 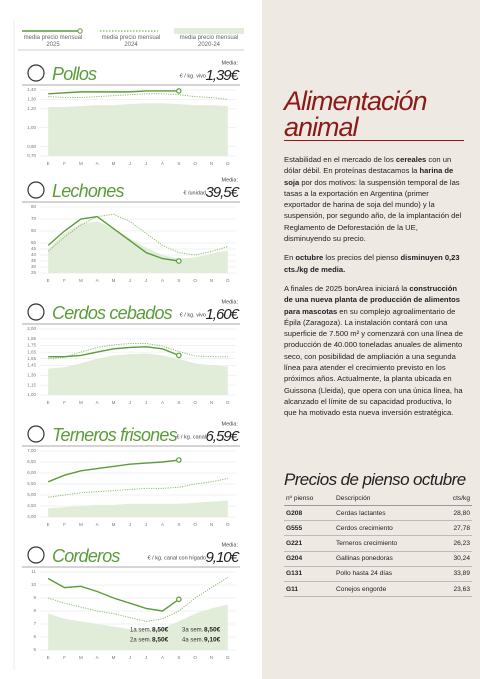 I want to click on y-tick-label: 6,00, so click(x=31, y=472).